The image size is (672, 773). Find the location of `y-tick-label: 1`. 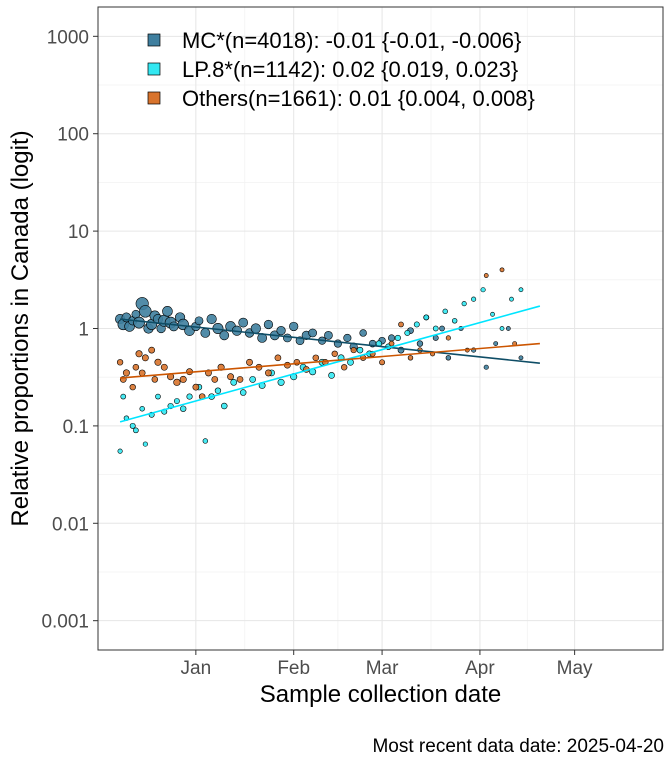

y-tick-label: 1 is located at coordinates (83, 330).